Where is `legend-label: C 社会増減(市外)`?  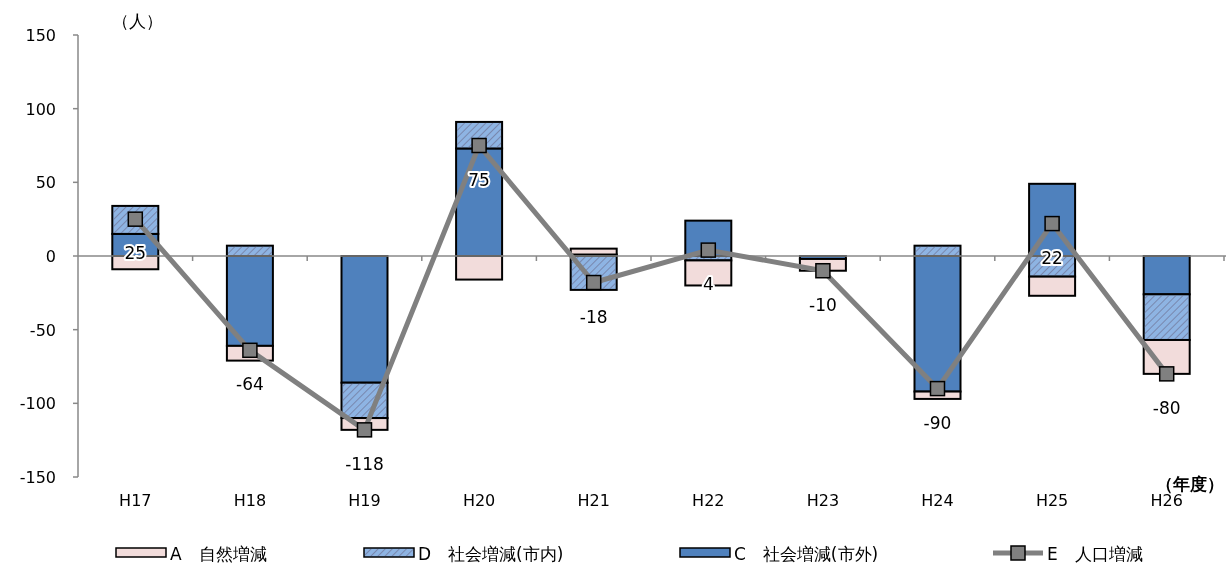
legend-label: C 社会増減(市外) is located at coordinates (806, 554).